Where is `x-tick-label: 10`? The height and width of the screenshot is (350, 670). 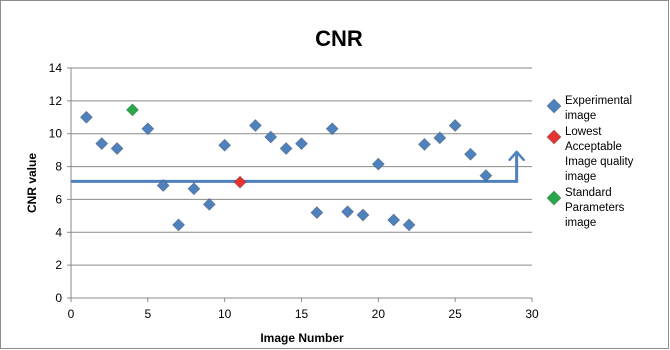 x-tick-label: 10 is located at coordinates (225, 314).